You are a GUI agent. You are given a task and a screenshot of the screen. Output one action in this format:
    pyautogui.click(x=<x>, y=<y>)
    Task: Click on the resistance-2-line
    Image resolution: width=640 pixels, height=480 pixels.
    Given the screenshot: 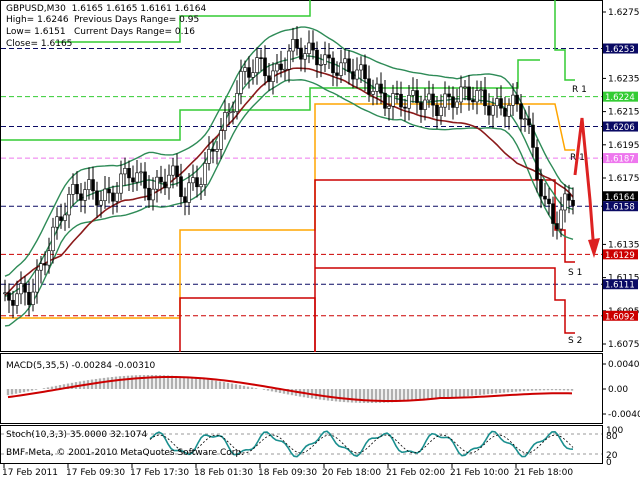 What is the action you would take?
    pyautogui.click(x=183, y=21)
    